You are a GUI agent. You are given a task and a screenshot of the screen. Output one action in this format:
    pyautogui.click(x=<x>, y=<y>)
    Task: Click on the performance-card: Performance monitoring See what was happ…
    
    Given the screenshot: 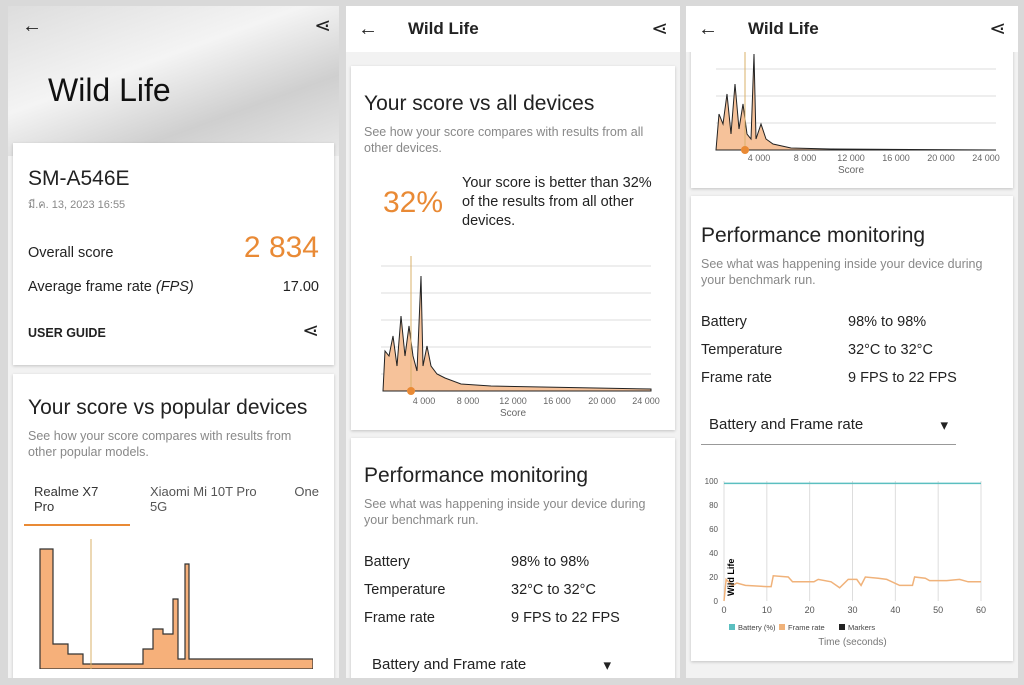 What is the action you would take?
    pyautogui.click(x=513, y=558)
    